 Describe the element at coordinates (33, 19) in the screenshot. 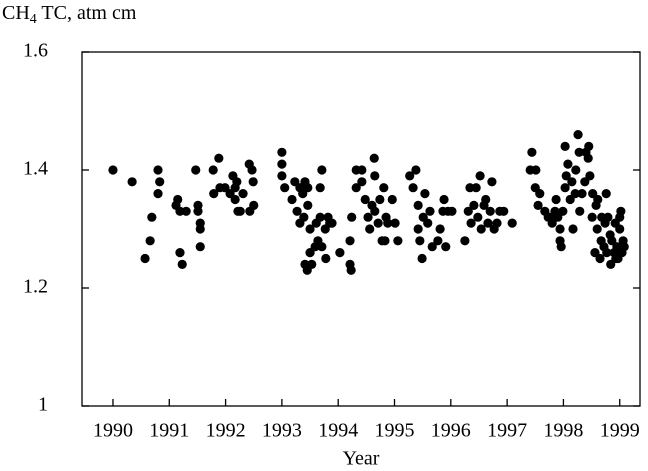

I see `y-label-sub: 4` at that location.